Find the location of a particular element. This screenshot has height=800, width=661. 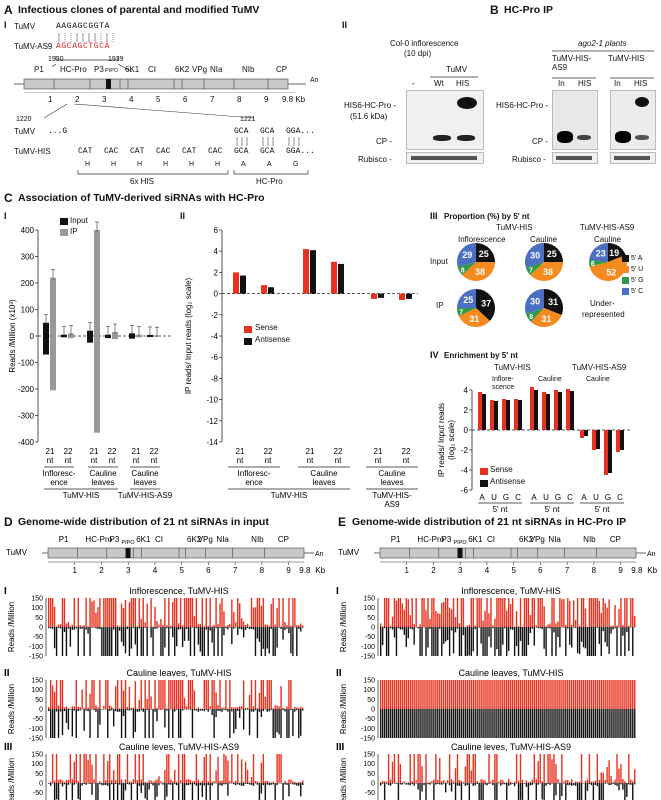

c-iv-title: Enrichment by 5' nt is located at coordinates (481, 355).